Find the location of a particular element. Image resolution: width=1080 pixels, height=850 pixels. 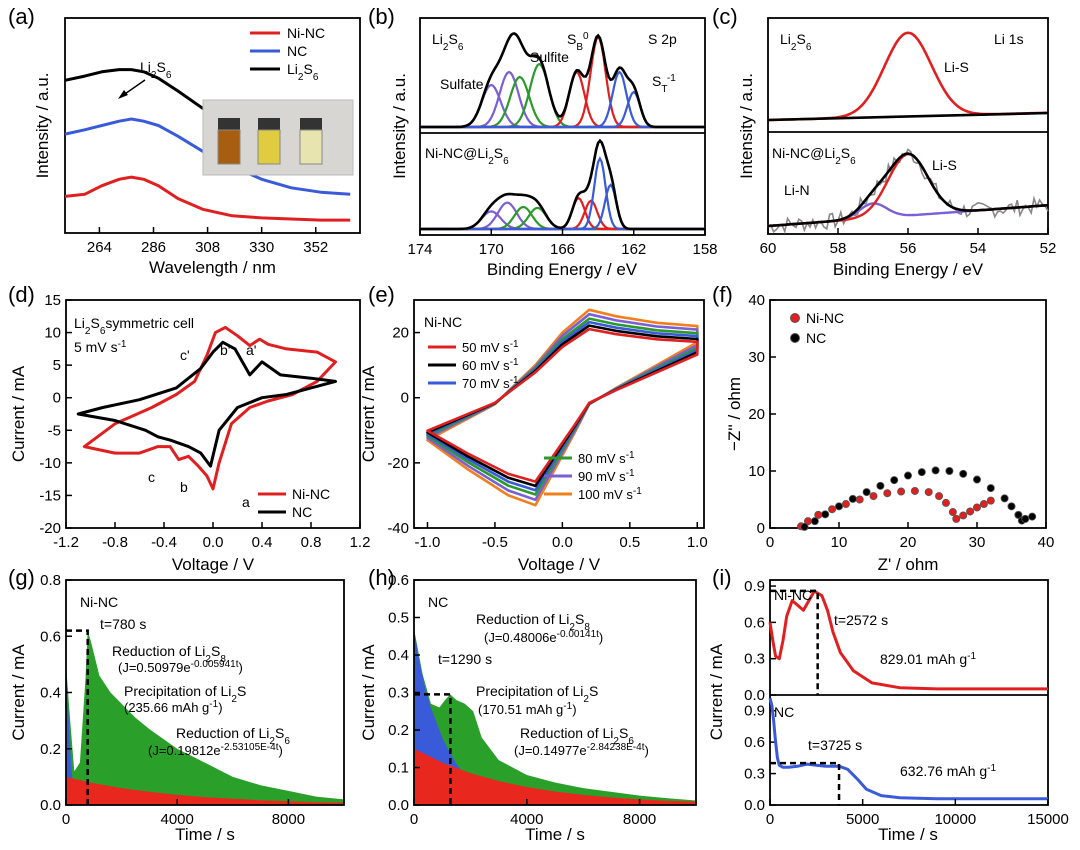

label: (J=0.19812e-2.53105E-4t) is located at coordinates (215, 750).